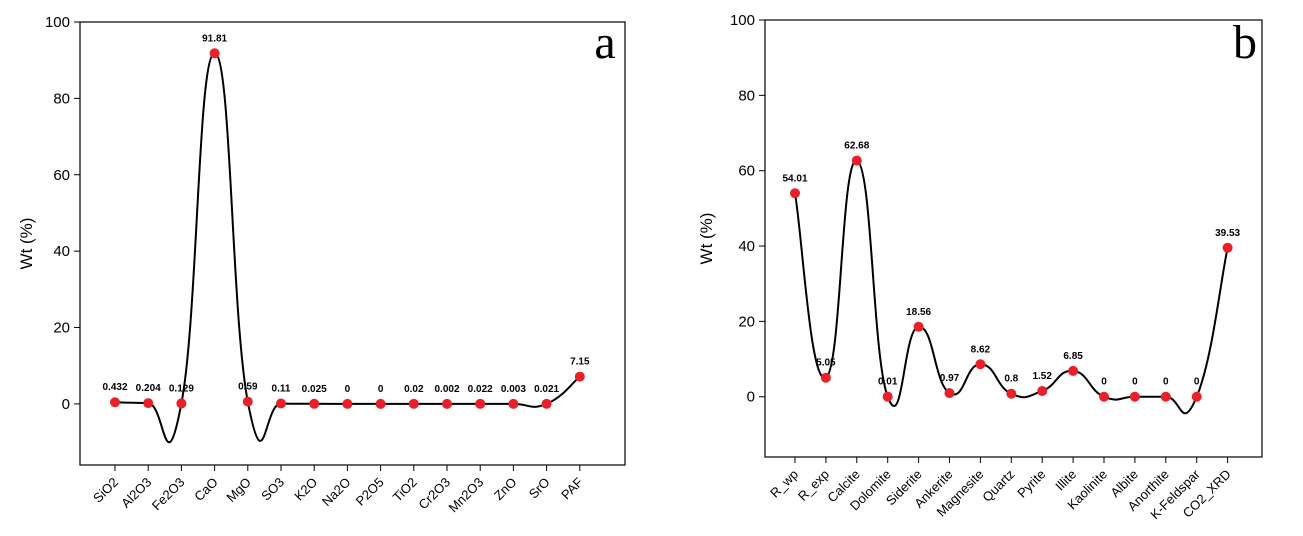 The image size is (1303, 536). I want to click on value-label: 0.204, so click(148, 388).